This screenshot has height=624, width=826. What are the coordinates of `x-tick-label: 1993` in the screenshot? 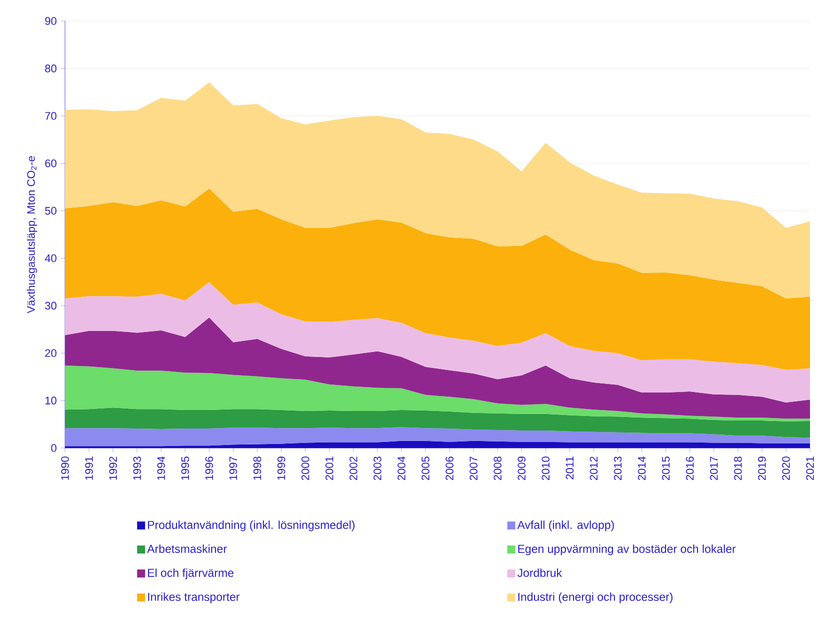 It's located at (137, 468).